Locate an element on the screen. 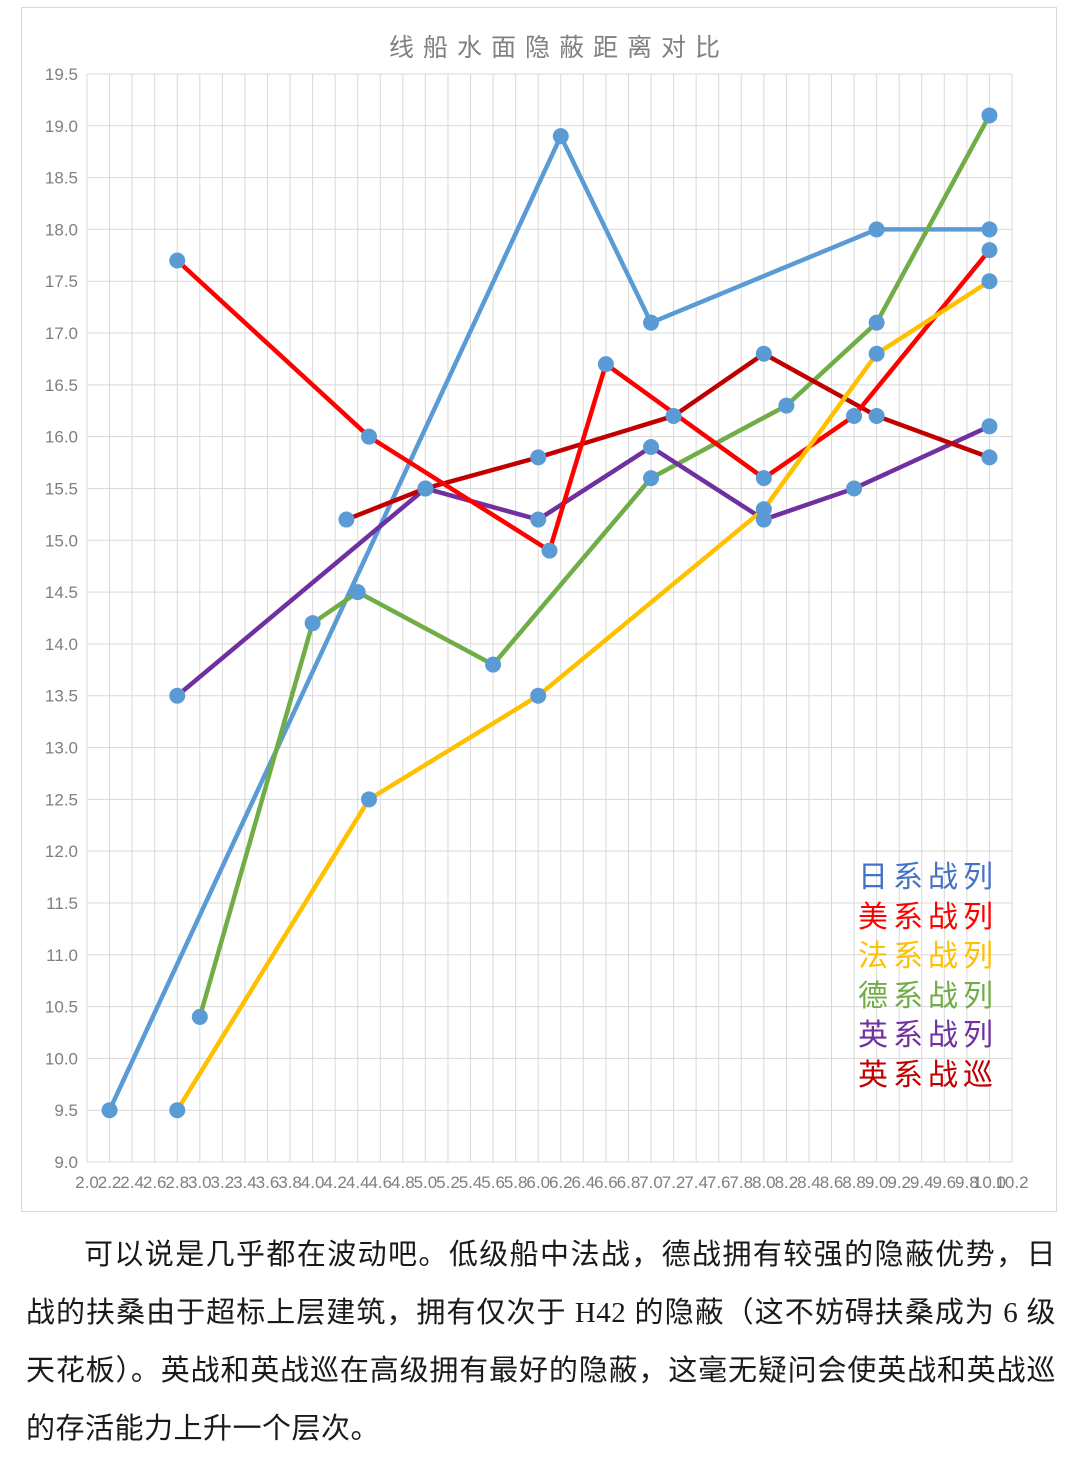 This screenshot has width=1080, height=1458. svg-text: 9.6 is located at coordinates (944, 1182).